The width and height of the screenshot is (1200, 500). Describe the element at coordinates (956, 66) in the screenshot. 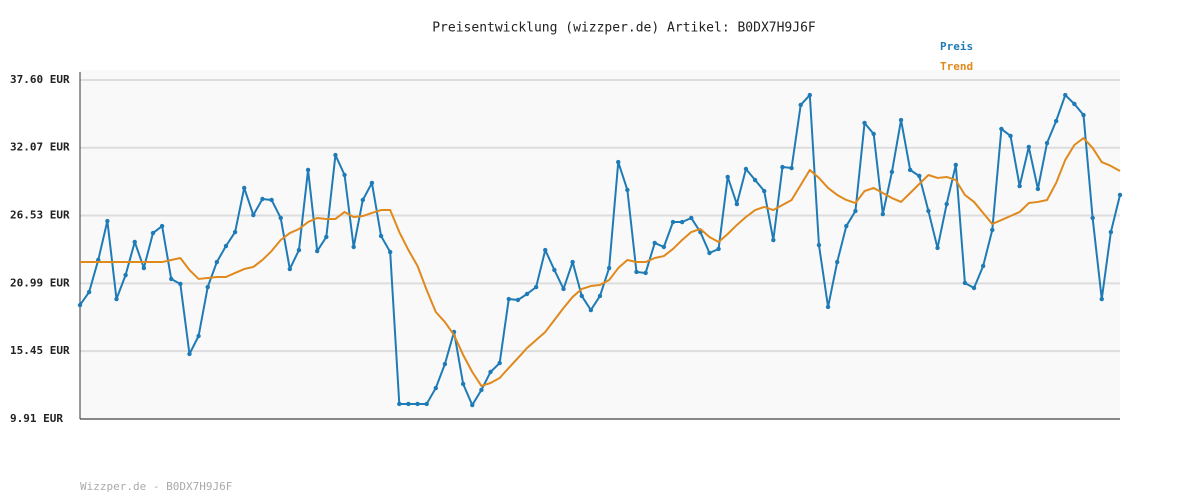

I see `legend-entry: Trend` at that location.